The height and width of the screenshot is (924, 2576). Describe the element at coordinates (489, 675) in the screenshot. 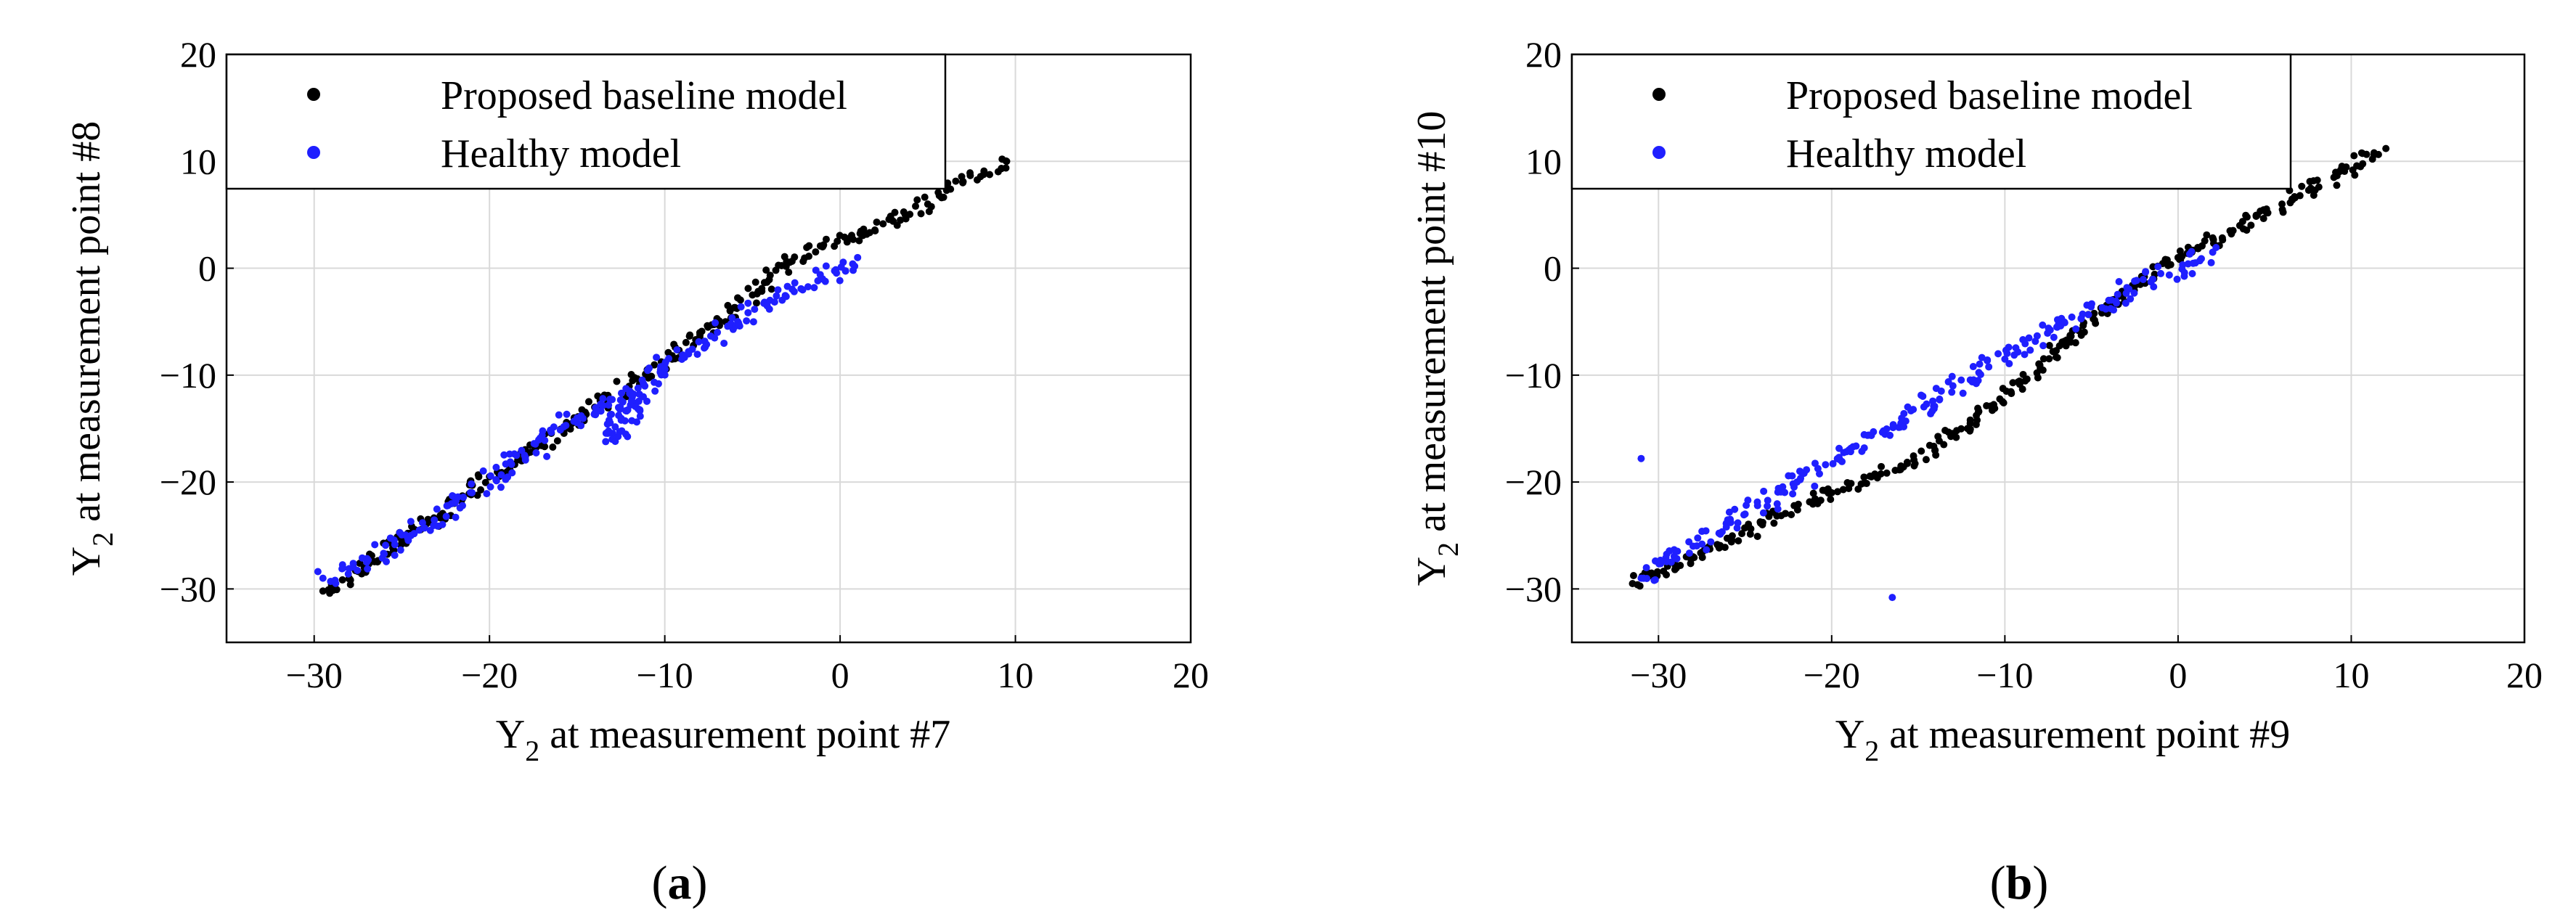

I see `x-tick-label: −20` at that location.